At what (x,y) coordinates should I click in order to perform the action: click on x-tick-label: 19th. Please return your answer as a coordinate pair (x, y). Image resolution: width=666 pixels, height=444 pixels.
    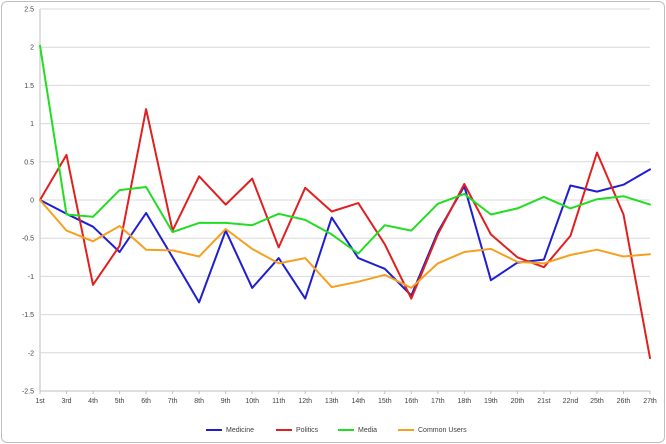
    Looking at the image, I should click on (491, 401).